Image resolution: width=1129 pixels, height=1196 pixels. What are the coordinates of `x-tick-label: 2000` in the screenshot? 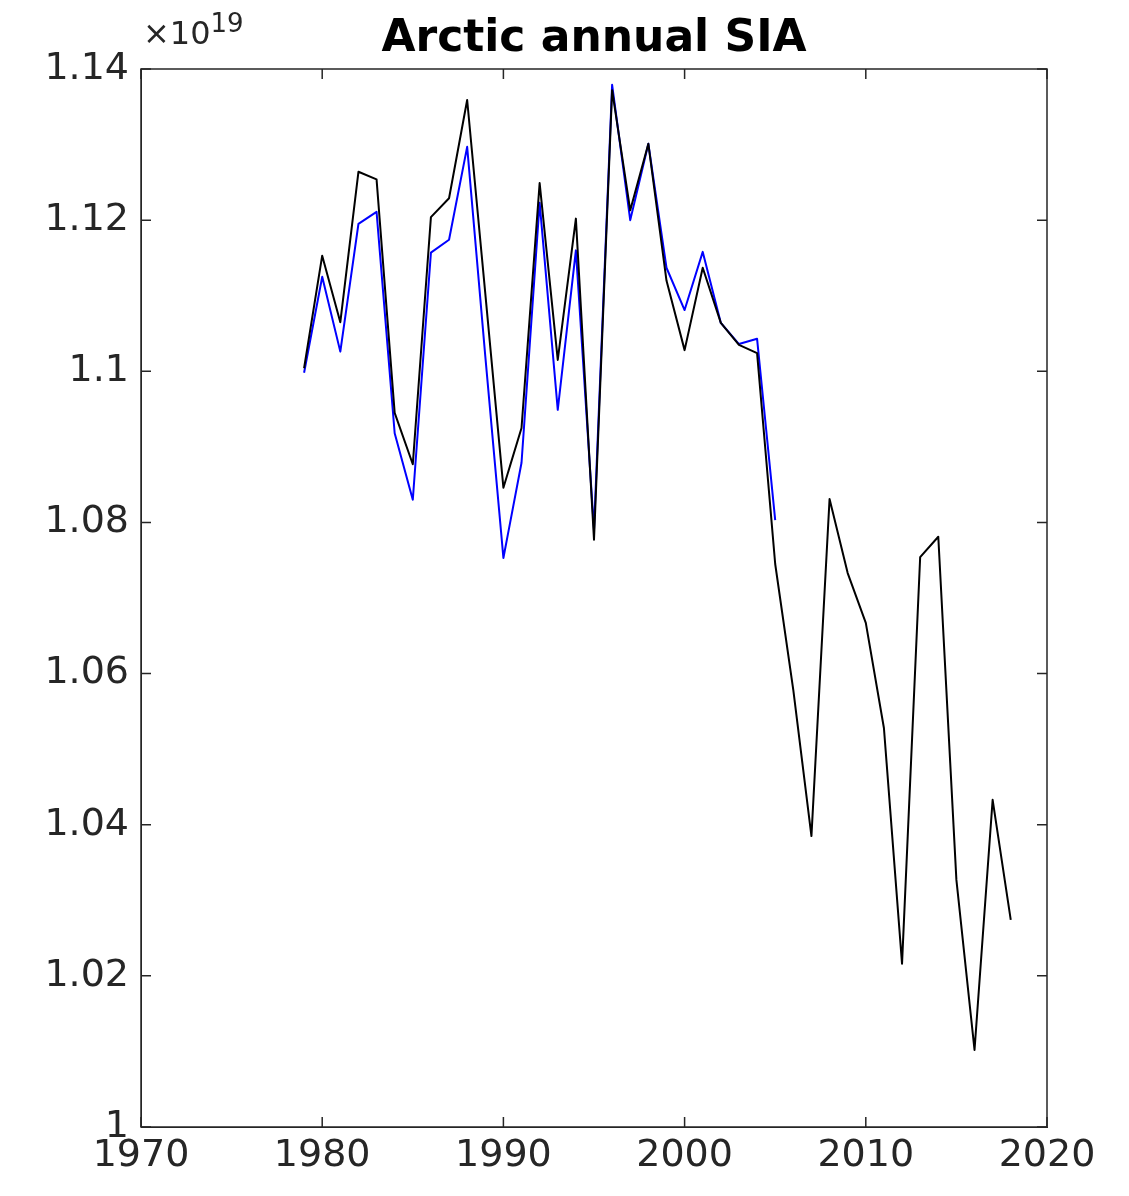 It's located at (684, 1152).